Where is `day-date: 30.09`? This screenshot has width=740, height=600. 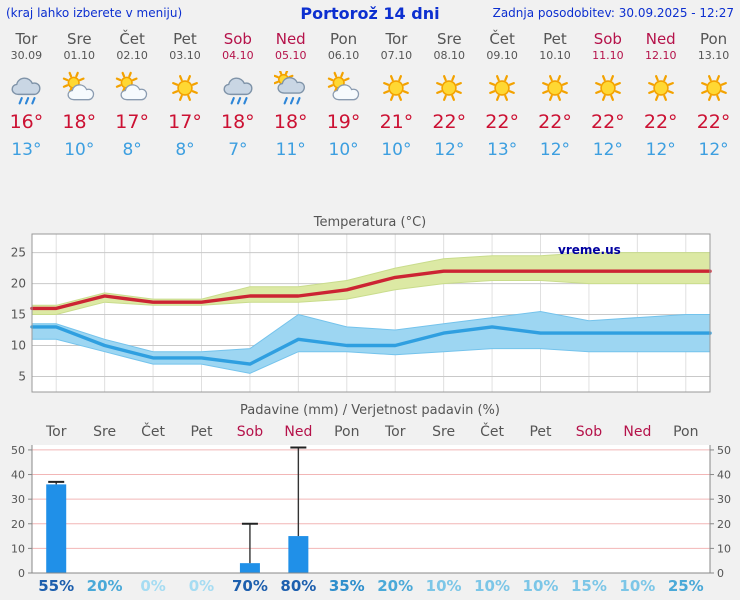 day-date: 30.09 is located at coordinates (26, 55).